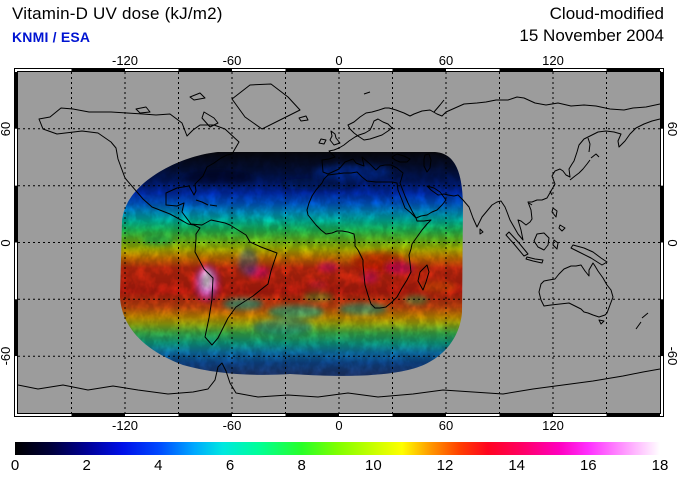 This screenshot has width=678, height=480. What do you see at coordinates (6, 243) in the screenshot?
I see `lat-tick-label-left: 0` at bounding box center [6, 243].